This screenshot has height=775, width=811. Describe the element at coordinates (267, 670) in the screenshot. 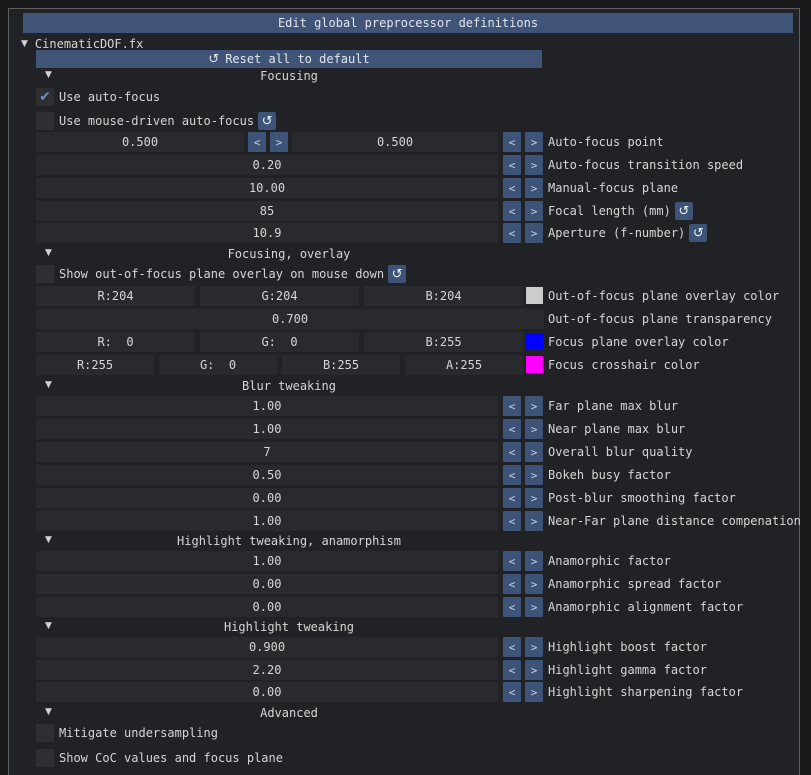

I see `slider-highlight-gamma-factor: 2.20` at that location.